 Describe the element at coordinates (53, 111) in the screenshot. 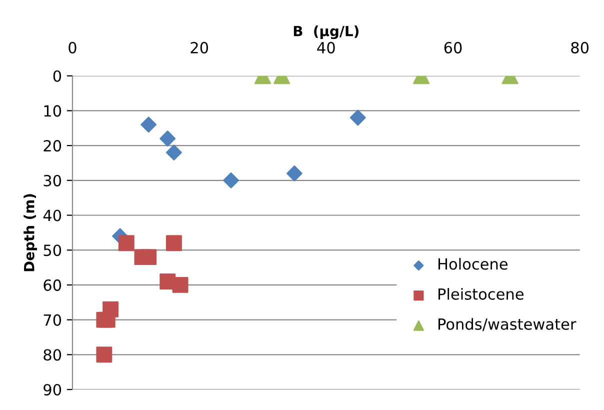

I see `y-tick-label: 10` at that location.